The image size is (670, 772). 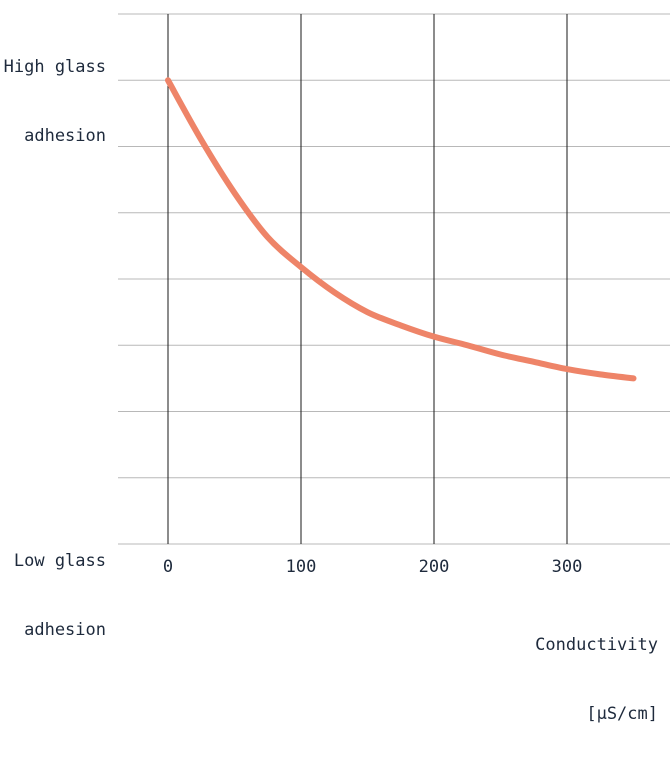 I want to click on y-top-label-line2: adhesion, so click(x=65, y=136).